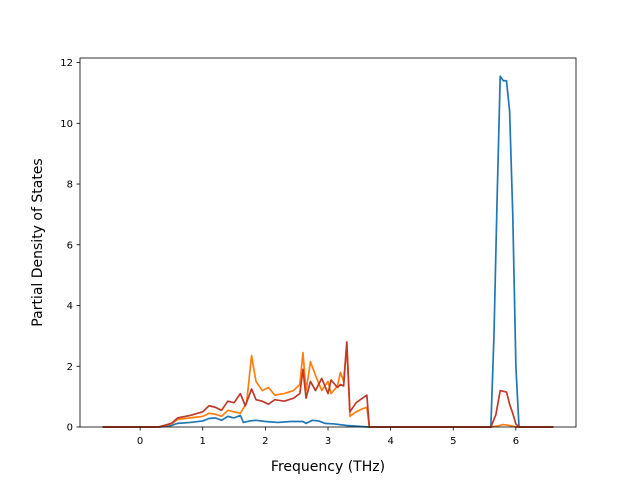 This screenshot has height=480, width=640. Describe the element at coordinates (140, 441) in the screenshot. I see `x-tick-label: 0` at that location.